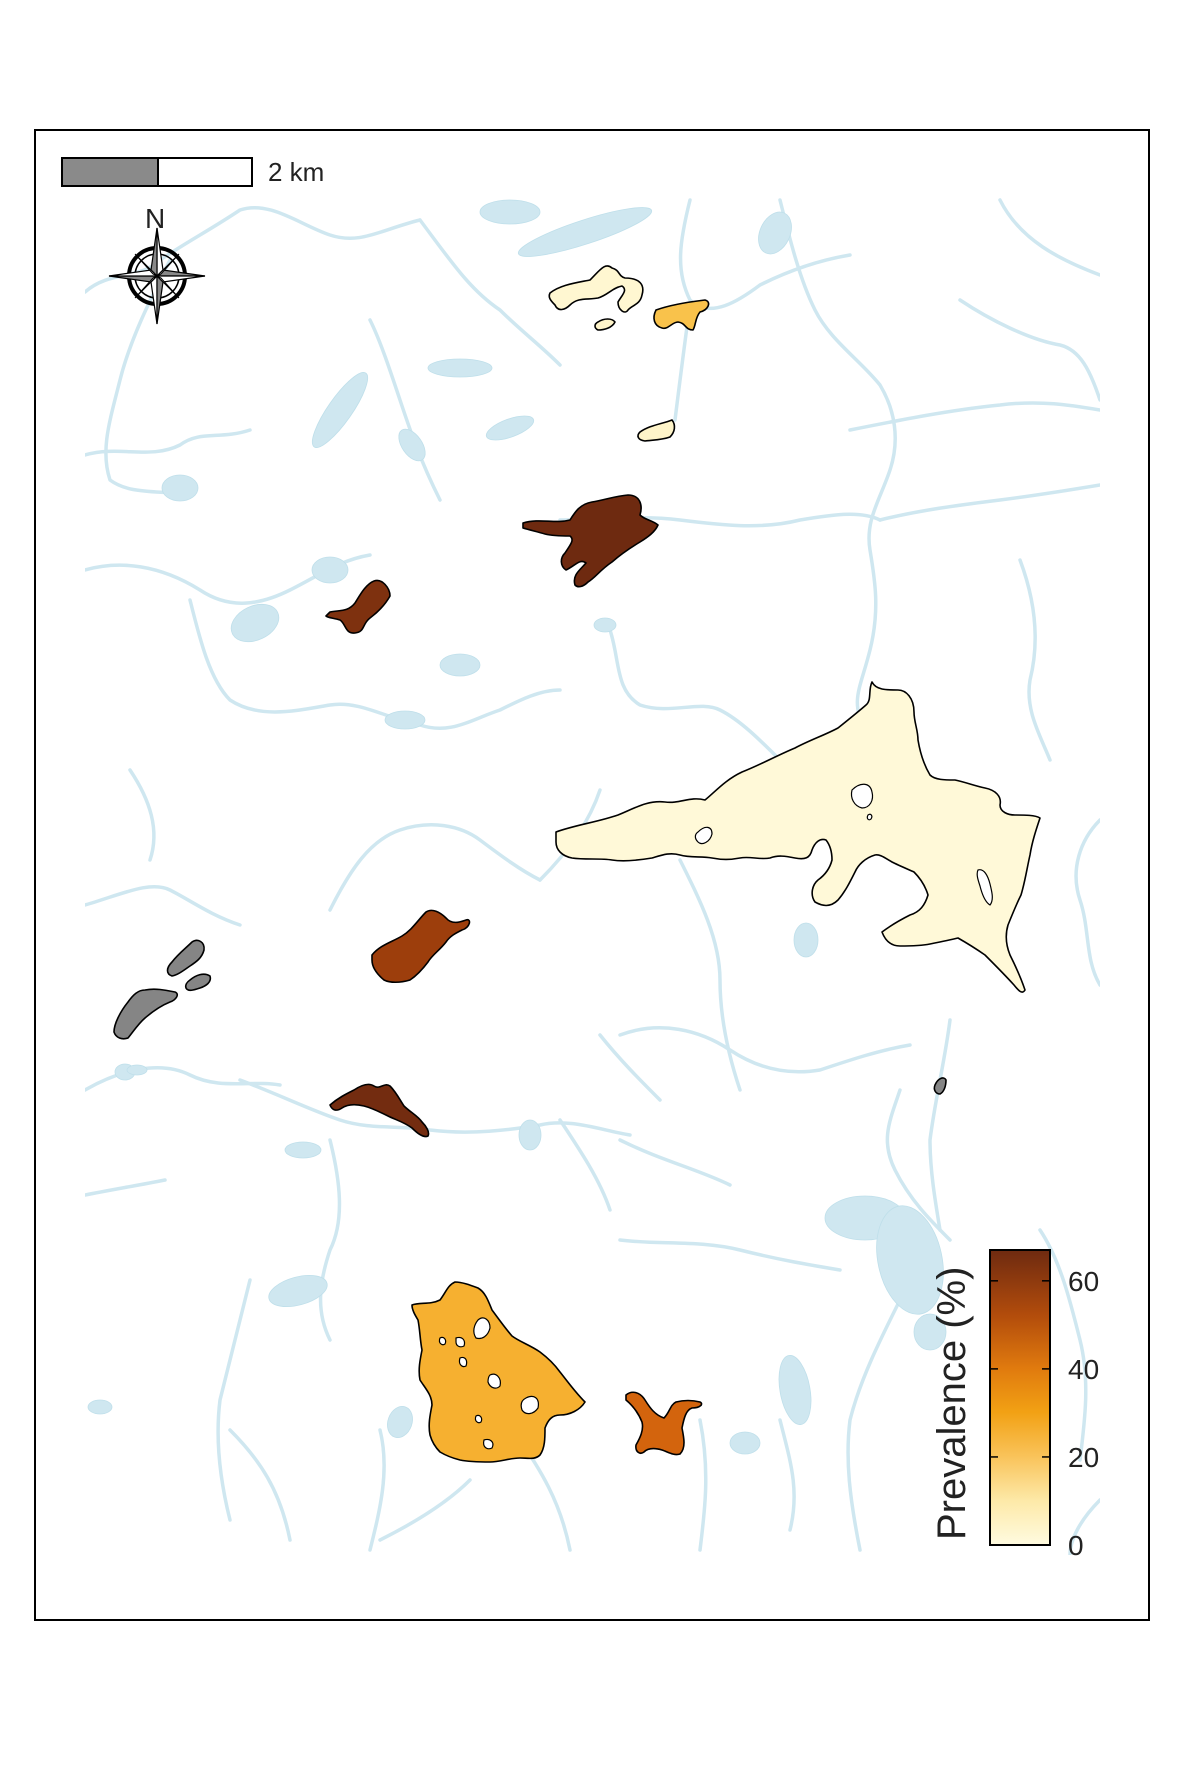 This screenshot has height=1771, width=1181. What do you see at coordinates (952, 1403) in the screenshot?
I see `legend-title: Prevalence (%)` at bounding box center [952, 1403].